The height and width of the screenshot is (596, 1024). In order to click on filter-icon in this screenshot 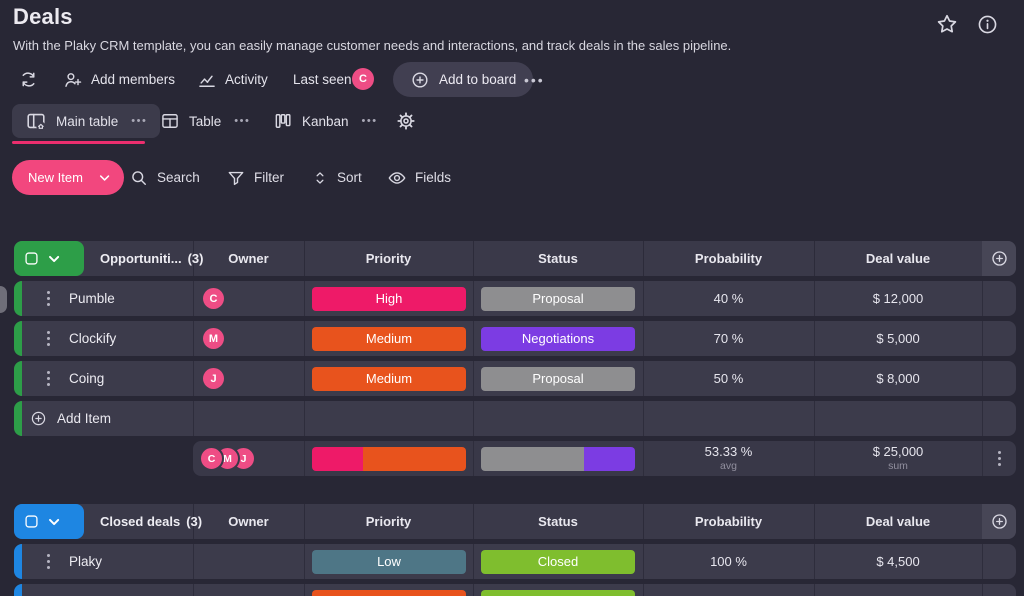, I will do `click(236, 178)`.